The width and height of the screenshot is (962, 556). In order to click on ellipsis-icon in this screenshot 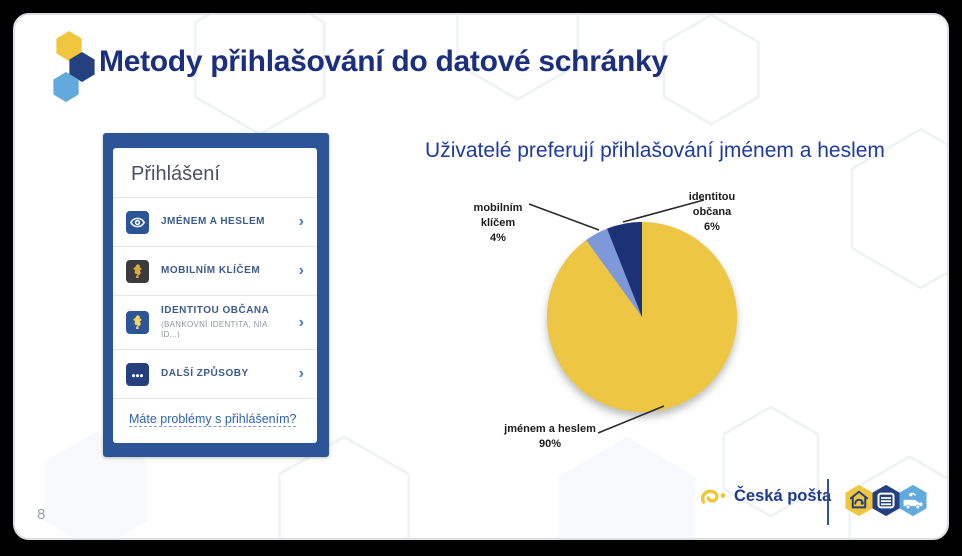, I will do `click(137, 374)`.